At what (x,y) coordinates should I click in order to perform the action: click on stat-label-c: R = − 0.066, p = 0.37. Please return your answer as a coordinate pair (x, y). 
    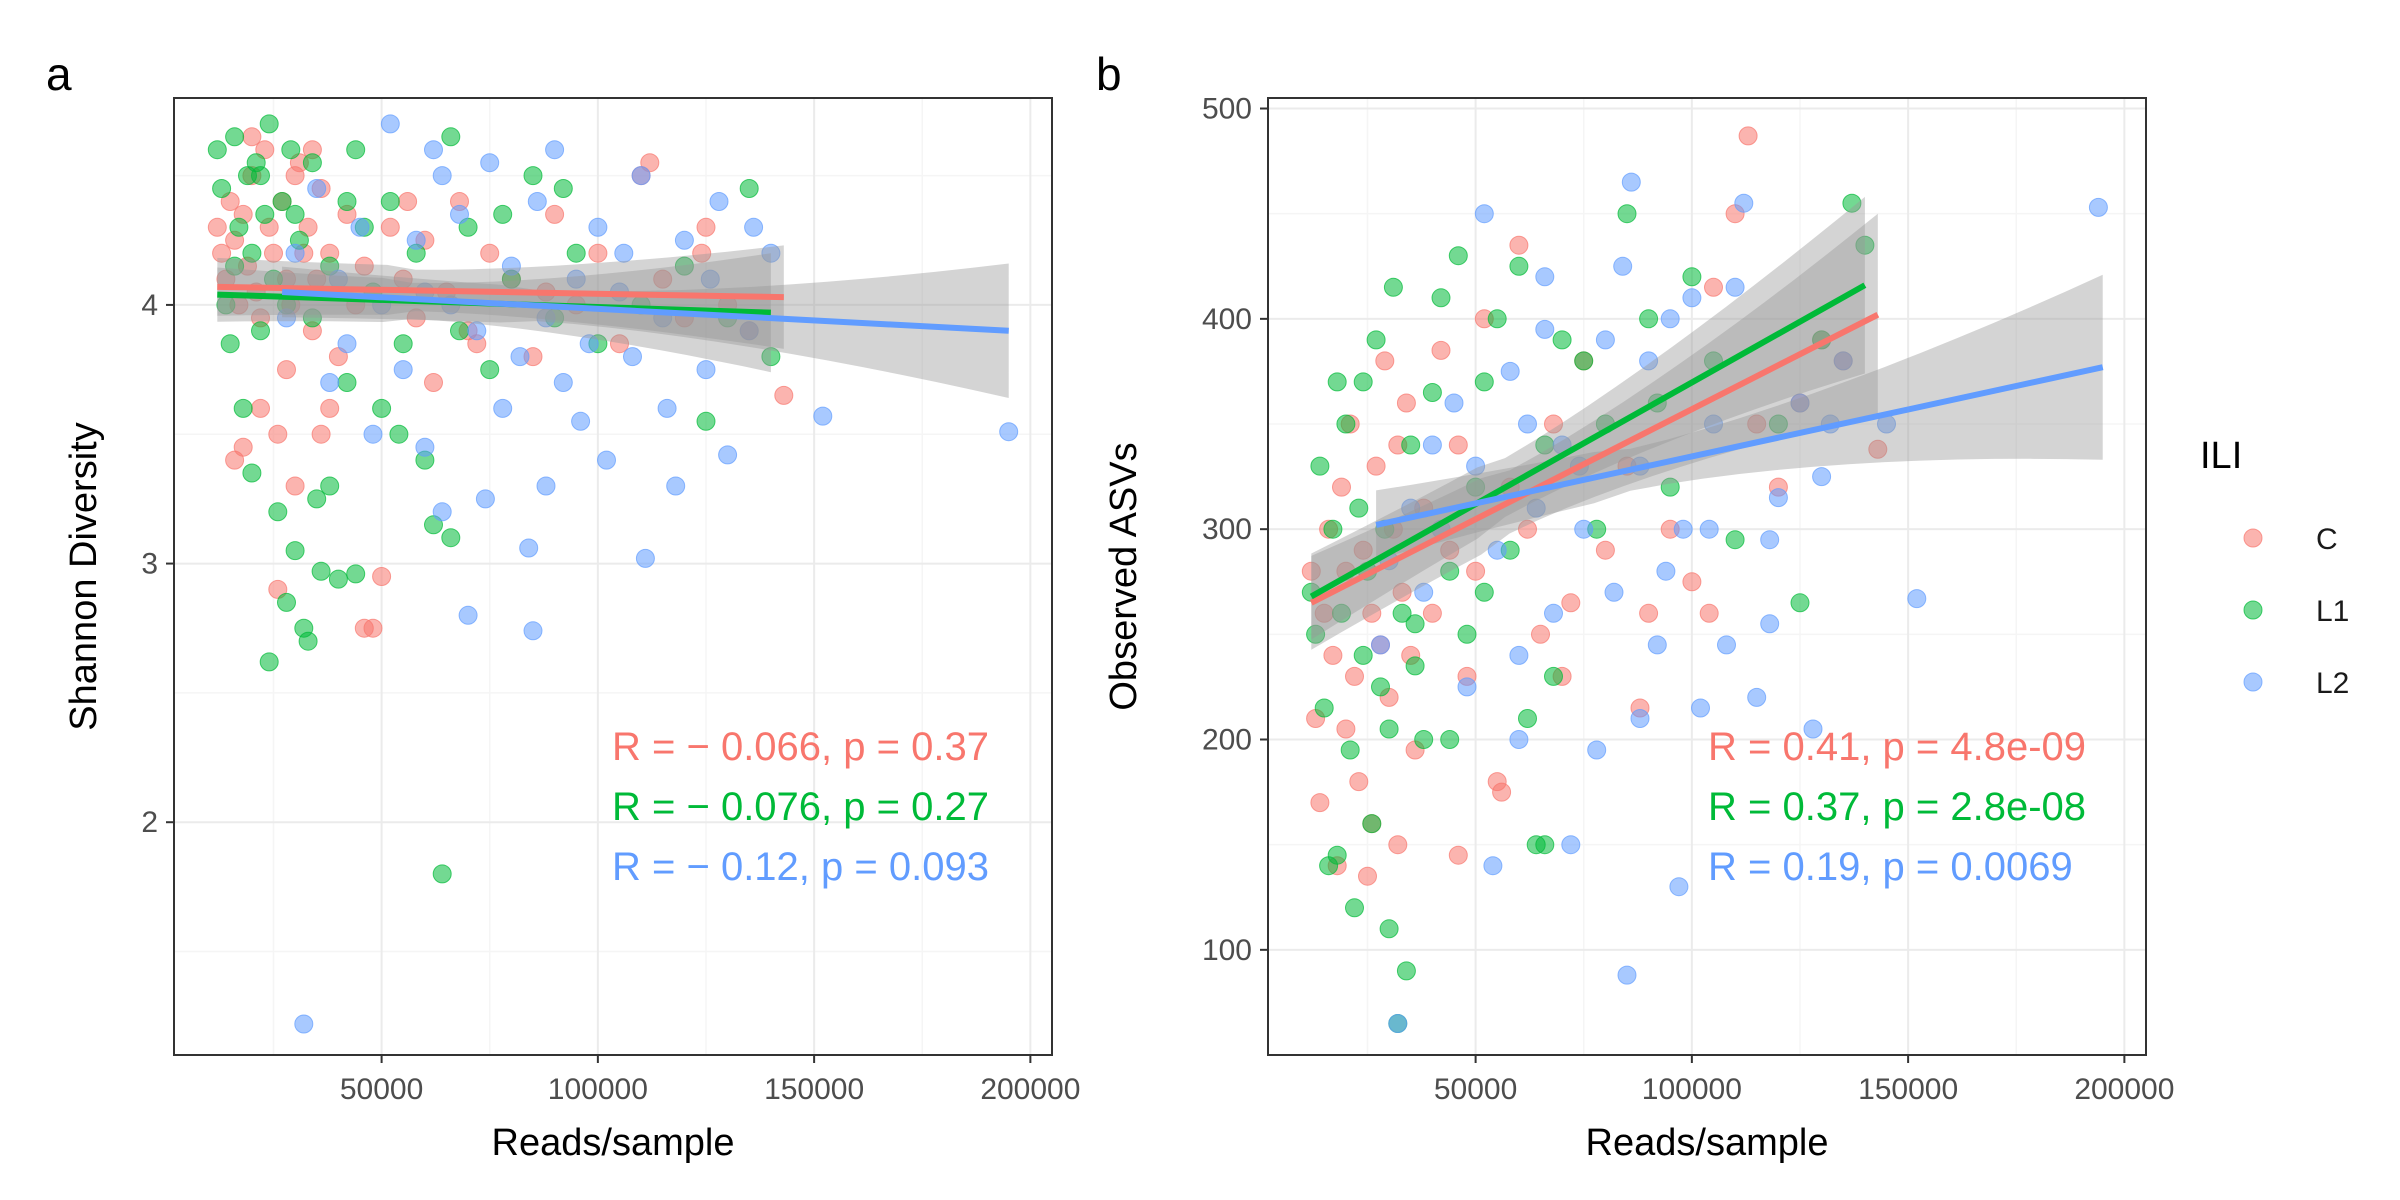
    Looking at the image, I should click on (800, 747).